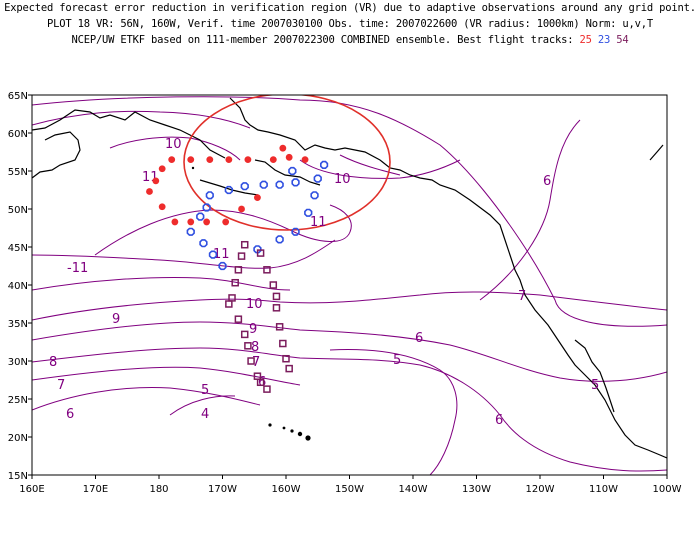  I want to click on track-25-label: 25, so click(585, 40).